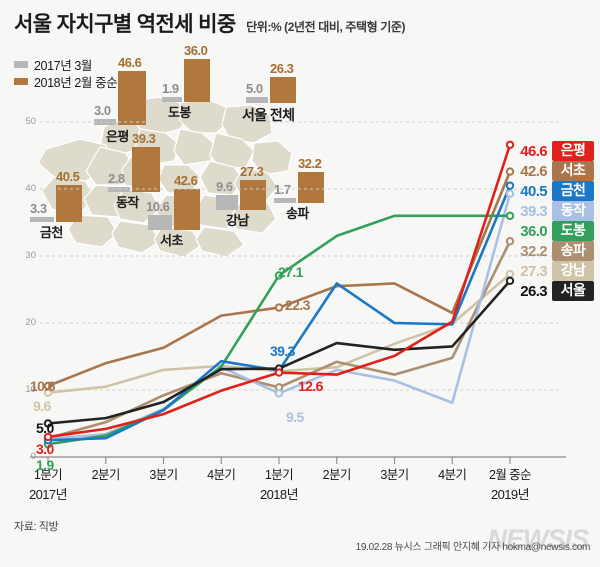 This screenshot has height=567, width=600. I want to click on source-note: 자료: 직방, so click(36, 527).